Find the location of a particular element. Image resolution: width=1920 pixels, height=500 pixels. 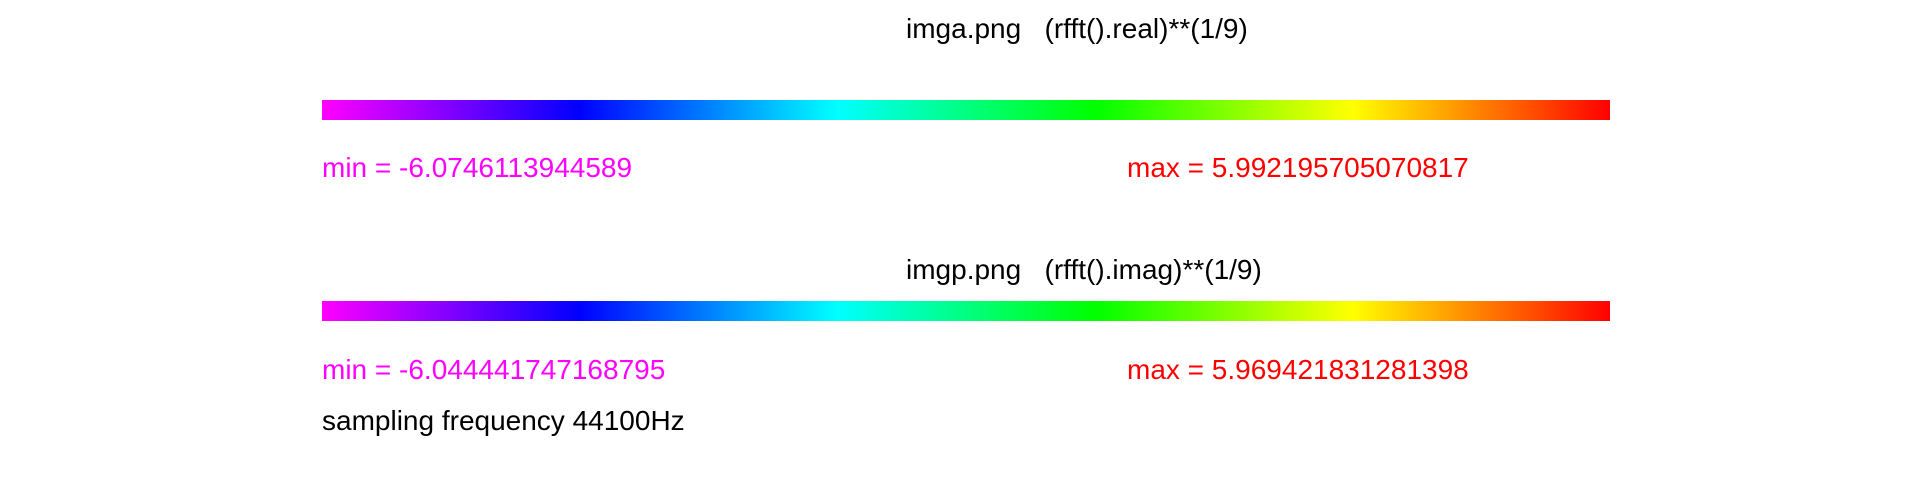

panel-2-max-label: max = 5.969421831281398 is located at coordinates (1298, 369).